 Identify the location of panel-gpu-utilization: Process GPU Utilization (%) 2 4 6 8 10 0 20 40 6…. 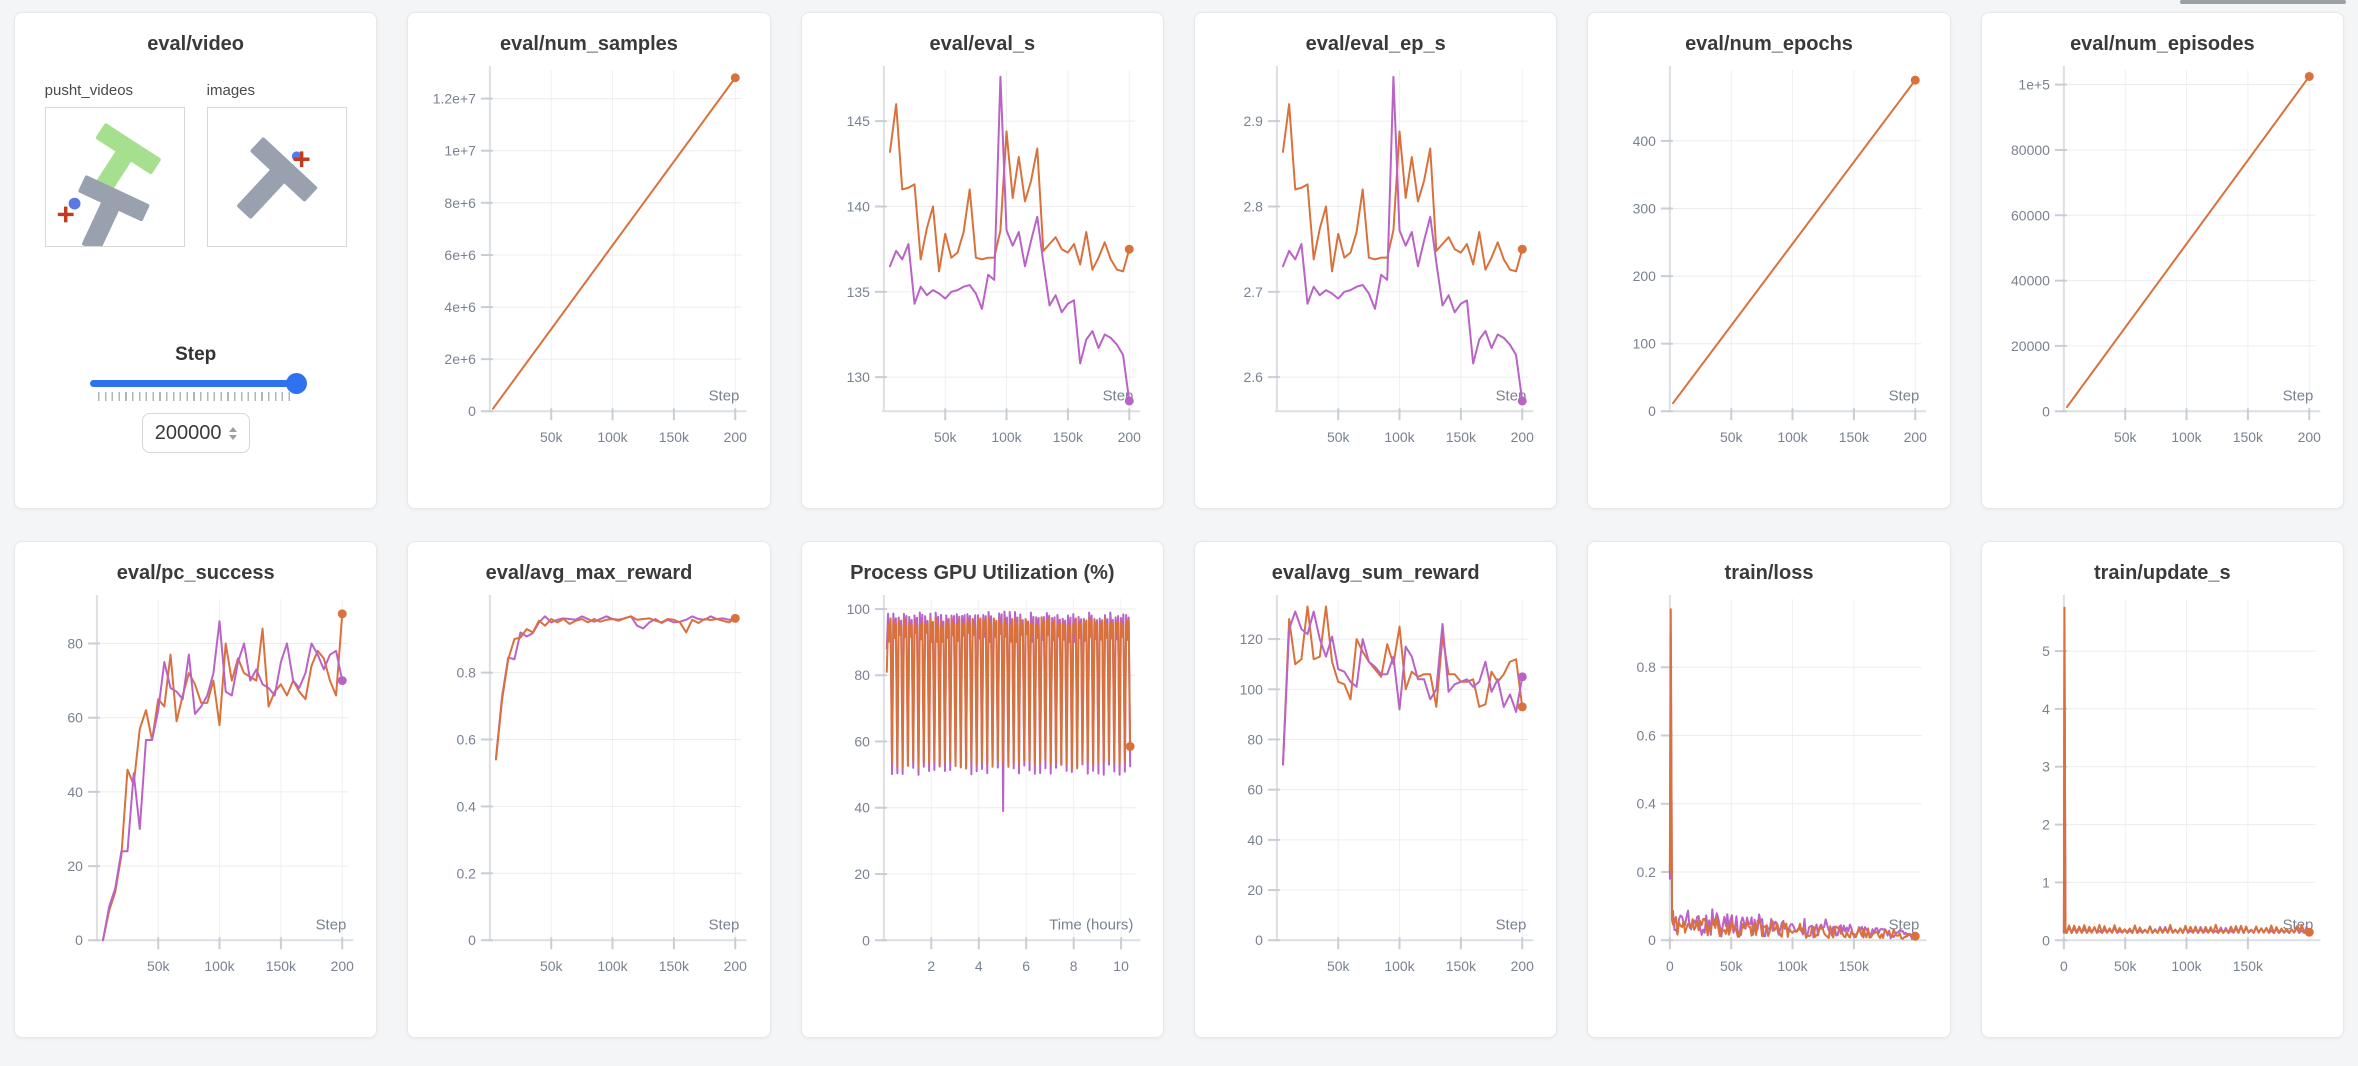
(982, 789).